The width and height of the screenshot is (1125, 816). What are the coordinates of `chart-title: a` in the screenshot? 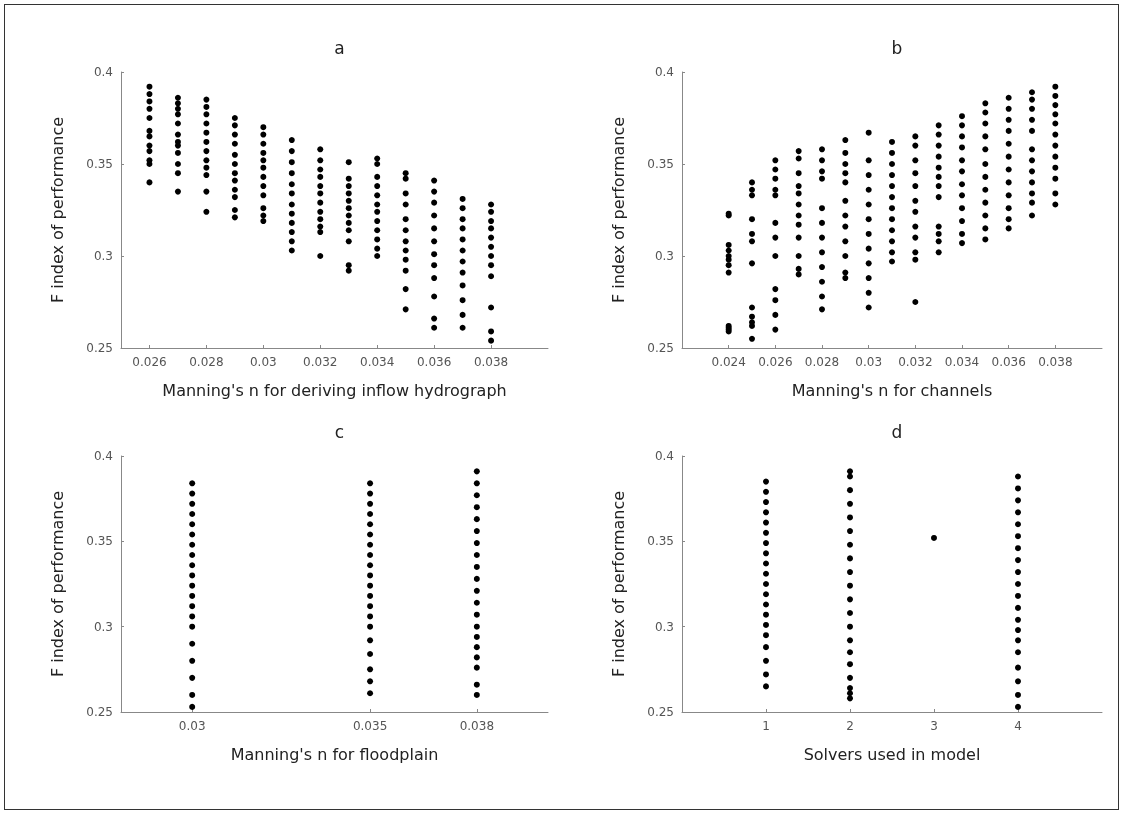 It's located at (339, 47).